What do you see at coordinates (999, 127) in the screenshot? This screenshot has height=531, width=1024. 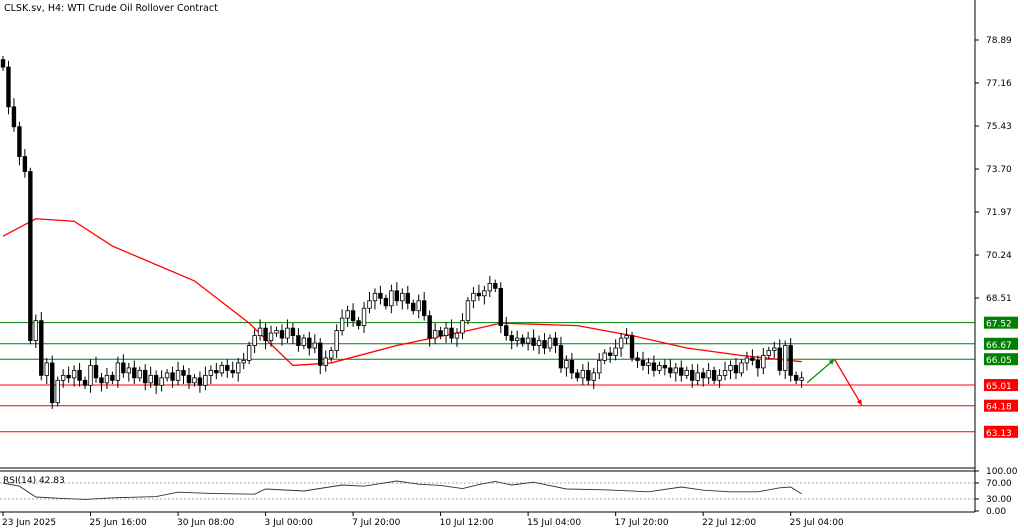 I see `price-tick-label: 75.43` at bounding box center [999, 127].